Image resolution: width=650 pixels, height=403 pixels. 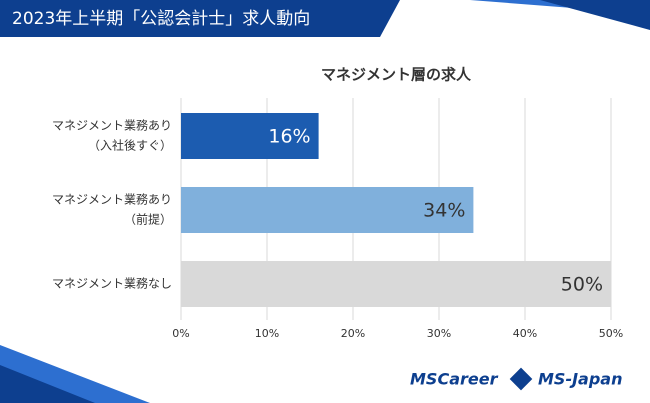 I want to click on y-tick-label: （入社後すぐ）, so click(x=130, y=145).